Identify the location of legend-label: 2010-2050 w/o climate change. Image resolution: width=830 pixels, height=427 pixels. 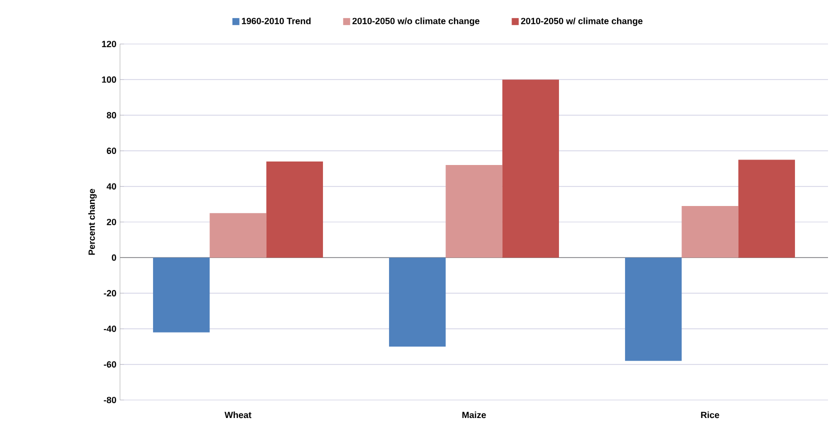
(416, 22).